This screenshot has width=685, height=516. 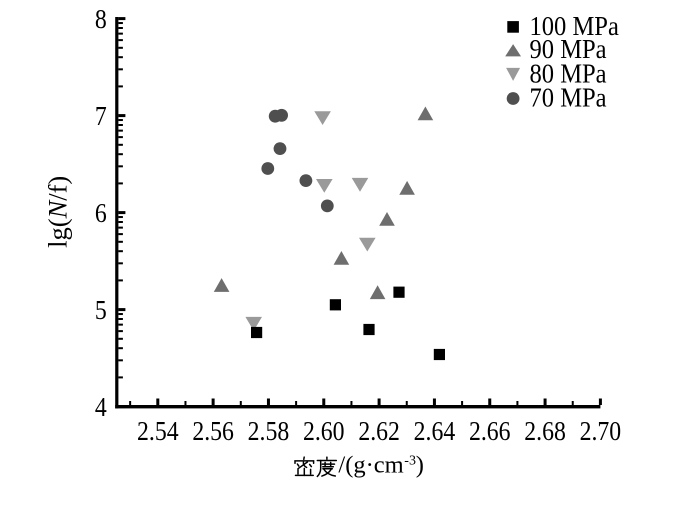 I want to click on svg-text: lg(N/f), so click(x=57, y=212).